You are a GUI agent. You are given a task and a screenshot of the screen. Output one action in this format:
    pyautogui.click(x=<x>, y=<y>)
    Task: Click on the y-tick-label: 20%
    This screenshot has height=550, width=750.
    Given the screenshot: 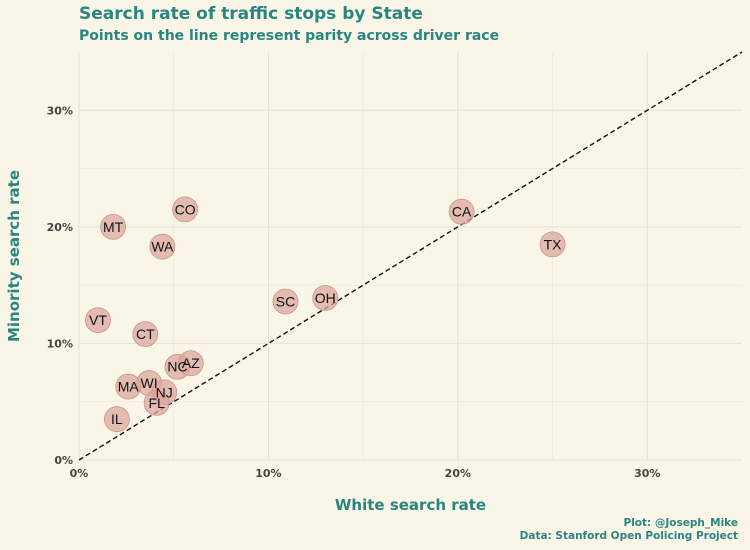 What is the action you would take?
    pyautogui.click(x=60, y=227)
    